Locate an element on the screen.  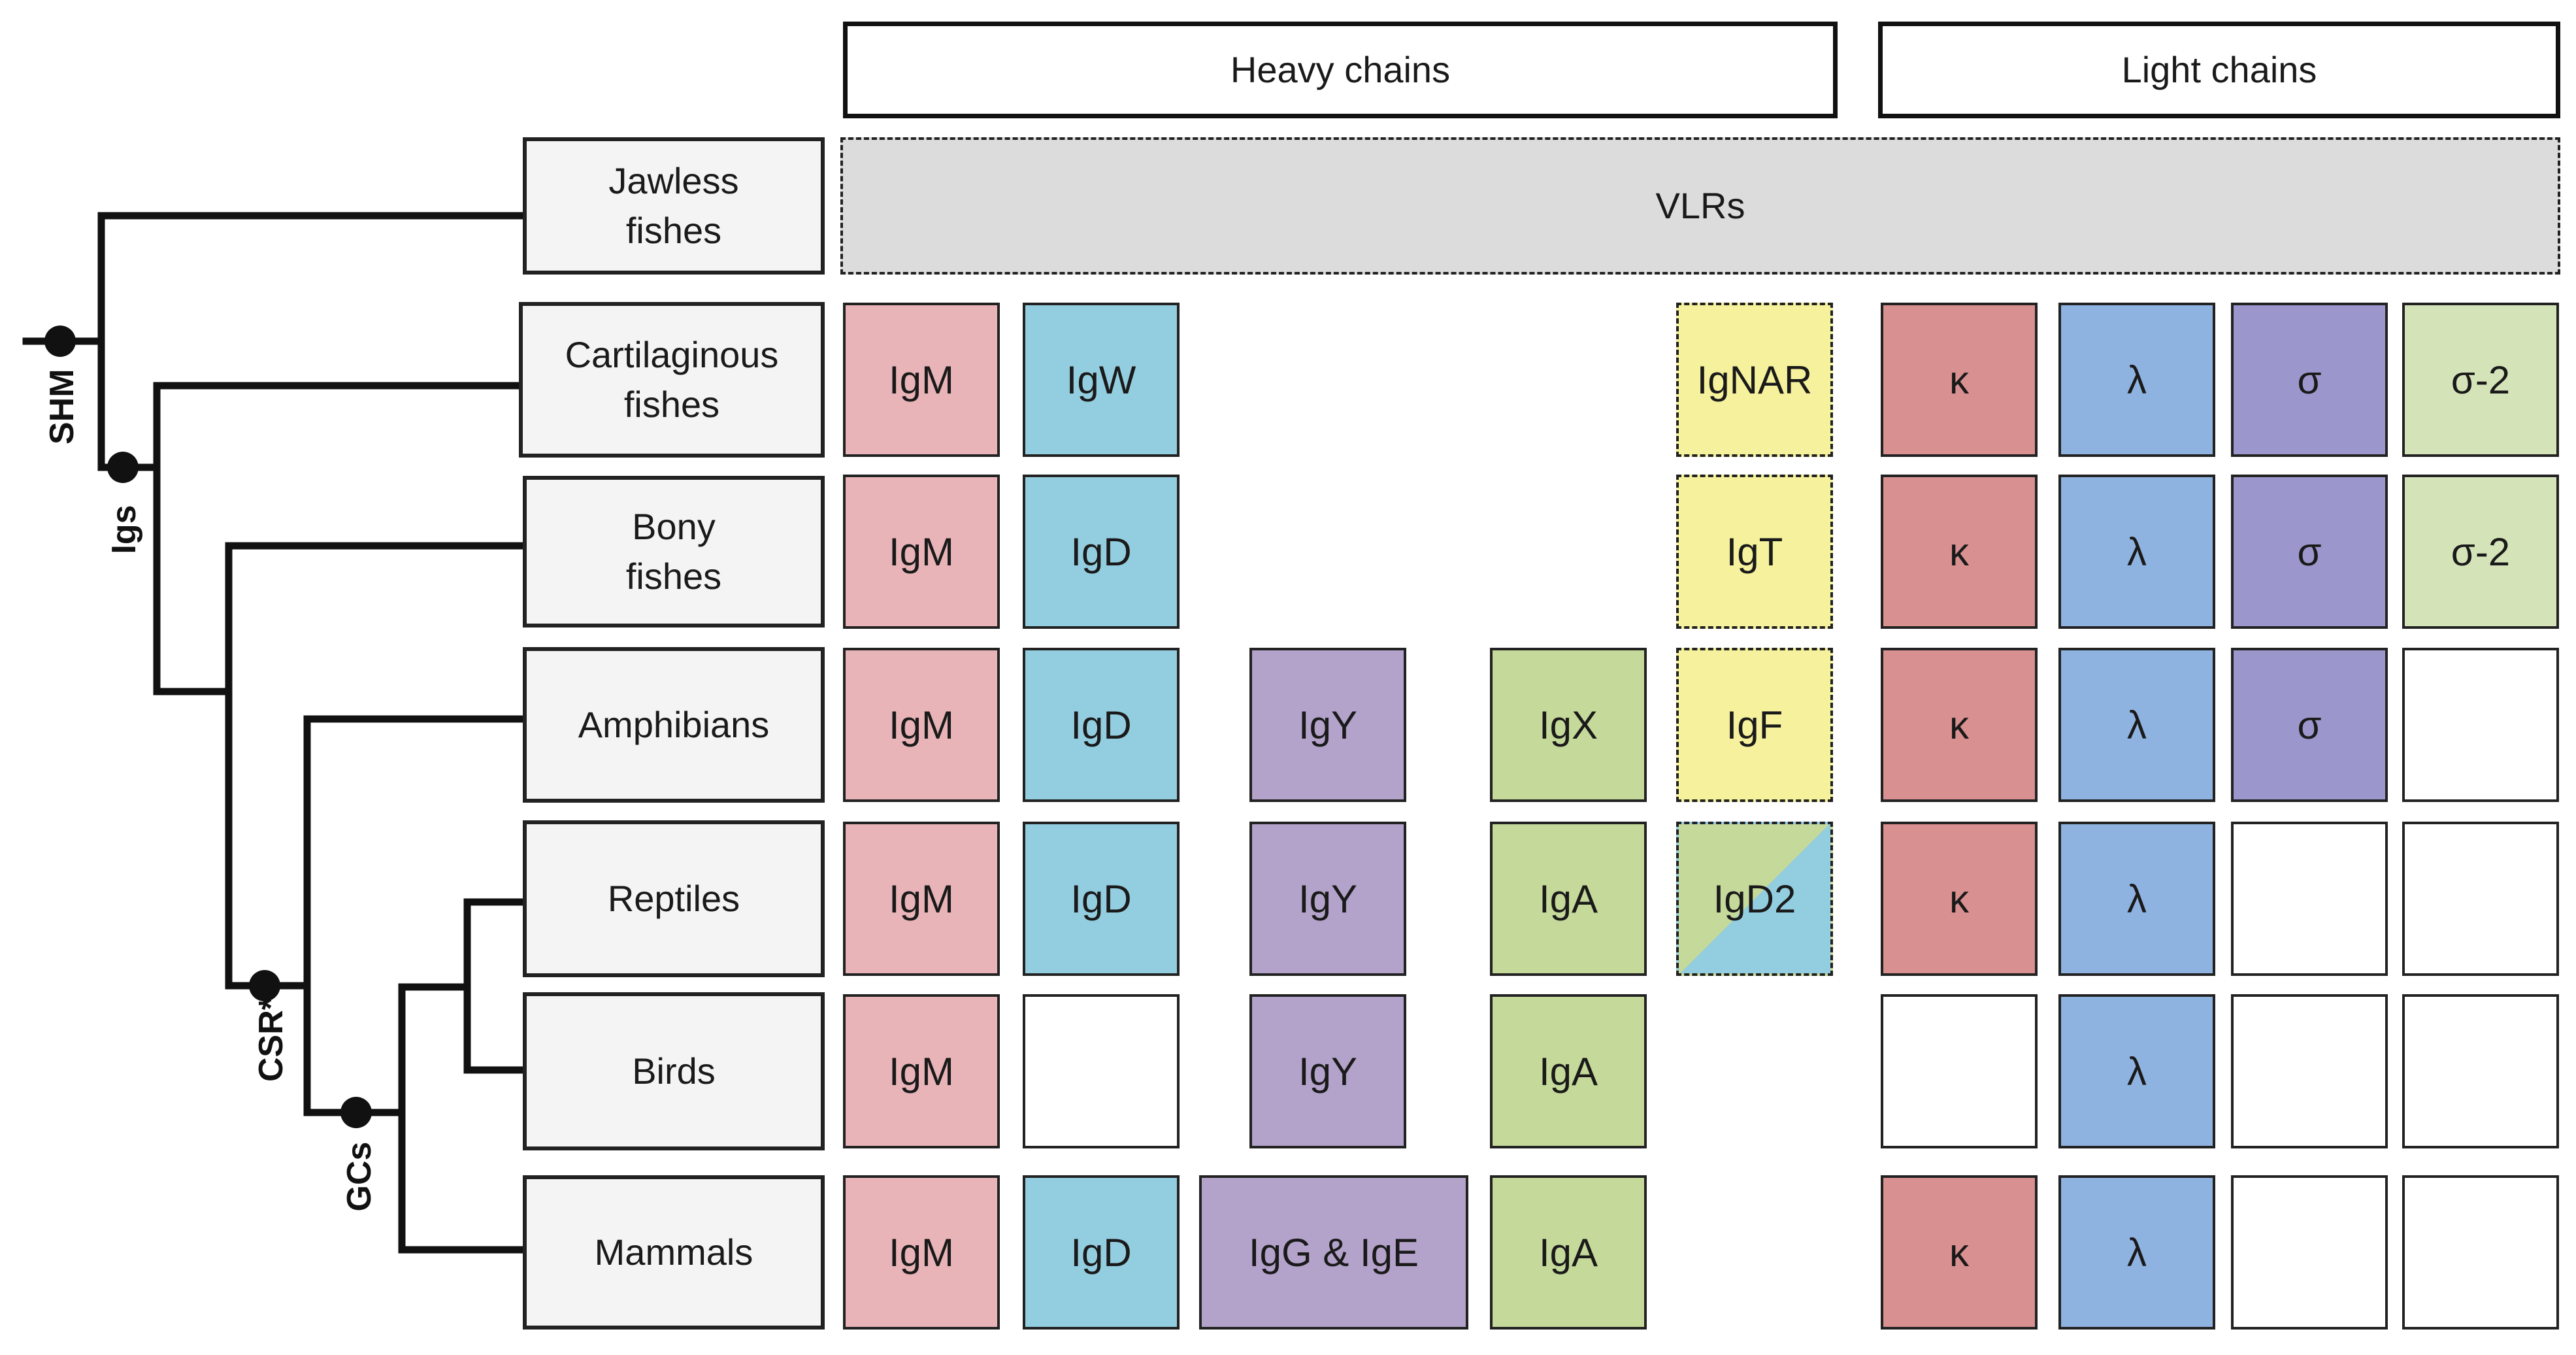
heavy-chain-igg-and-ige: IgG & IgE is located at coordinates (1333, 1252).